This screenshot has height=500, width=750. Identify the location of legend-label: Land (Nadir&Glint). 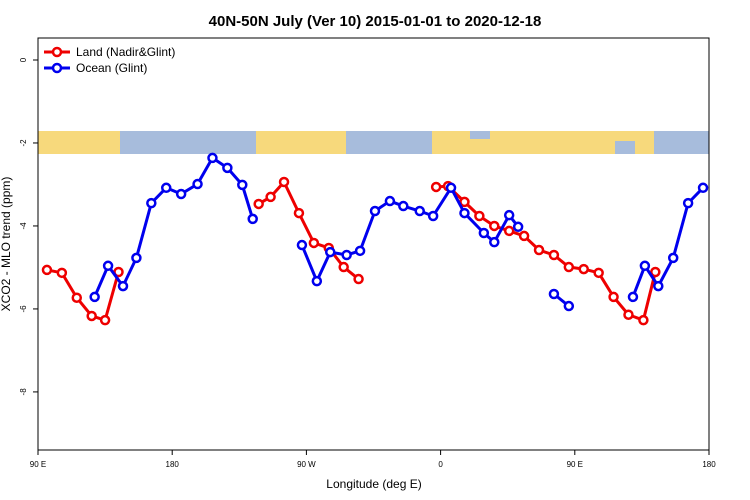
(125, 52).